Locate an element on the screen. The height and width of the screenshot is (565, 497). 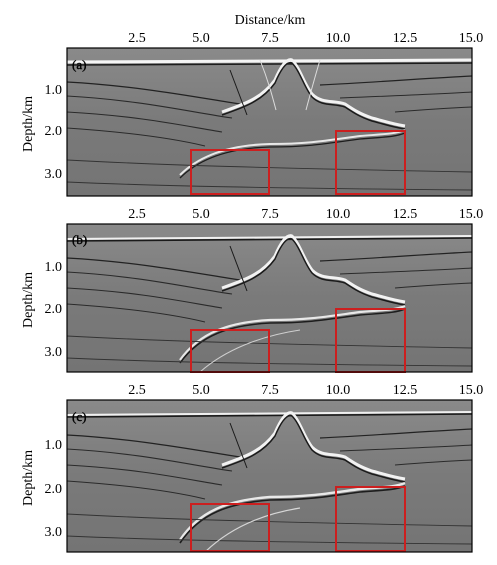
highlight-box-left-c is located at coordinates (230, 527).